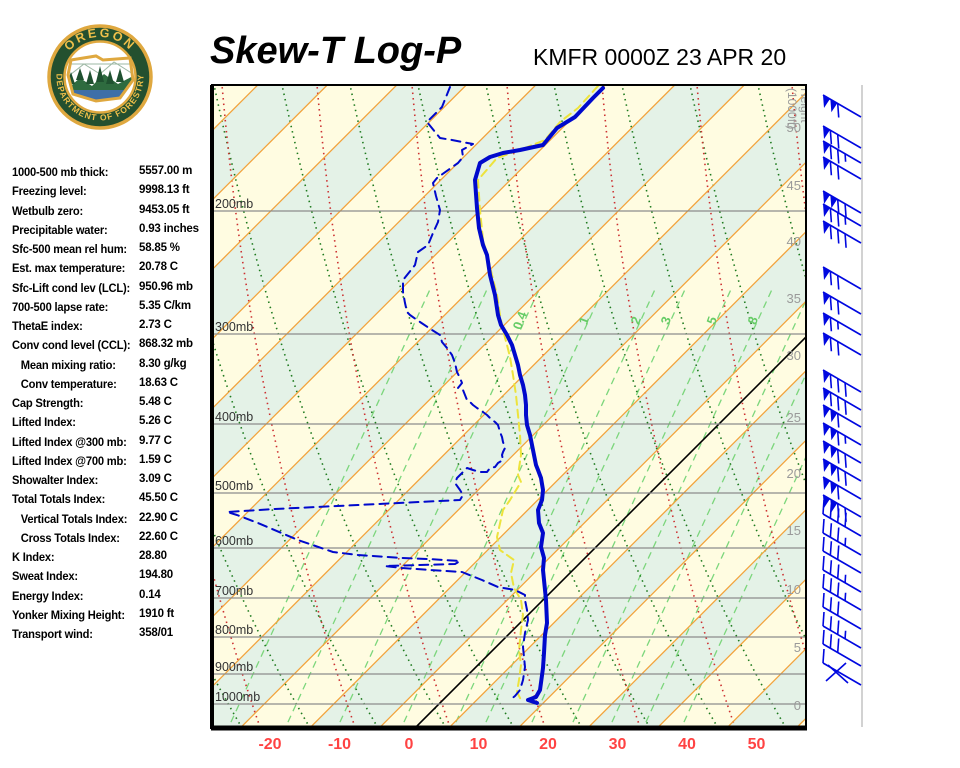  I want to click on index-row: Precipitable water: 0.93 inches, so click(112, 229).